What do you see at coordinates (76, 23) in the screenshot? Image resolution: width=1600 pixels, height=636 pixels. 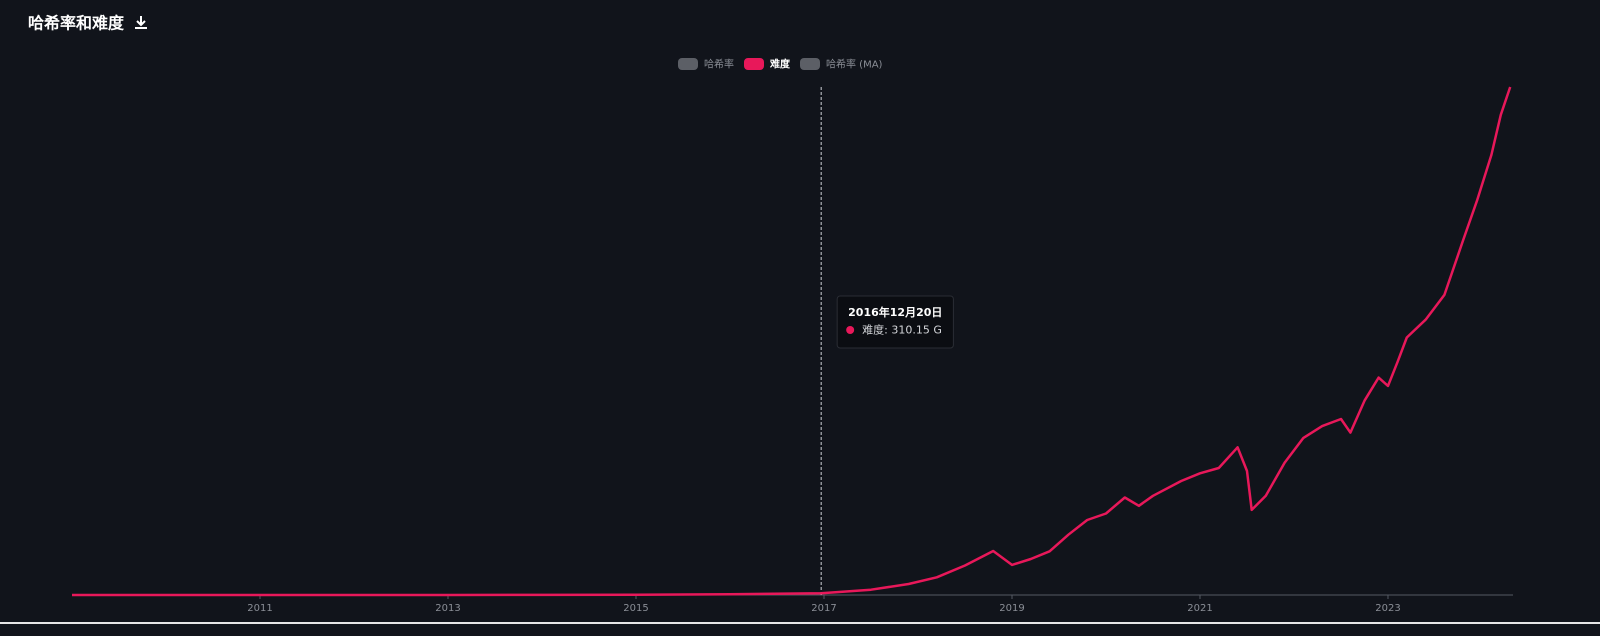 I see `chart-title: 哈希率和难度` at bounding box center [76, 23].